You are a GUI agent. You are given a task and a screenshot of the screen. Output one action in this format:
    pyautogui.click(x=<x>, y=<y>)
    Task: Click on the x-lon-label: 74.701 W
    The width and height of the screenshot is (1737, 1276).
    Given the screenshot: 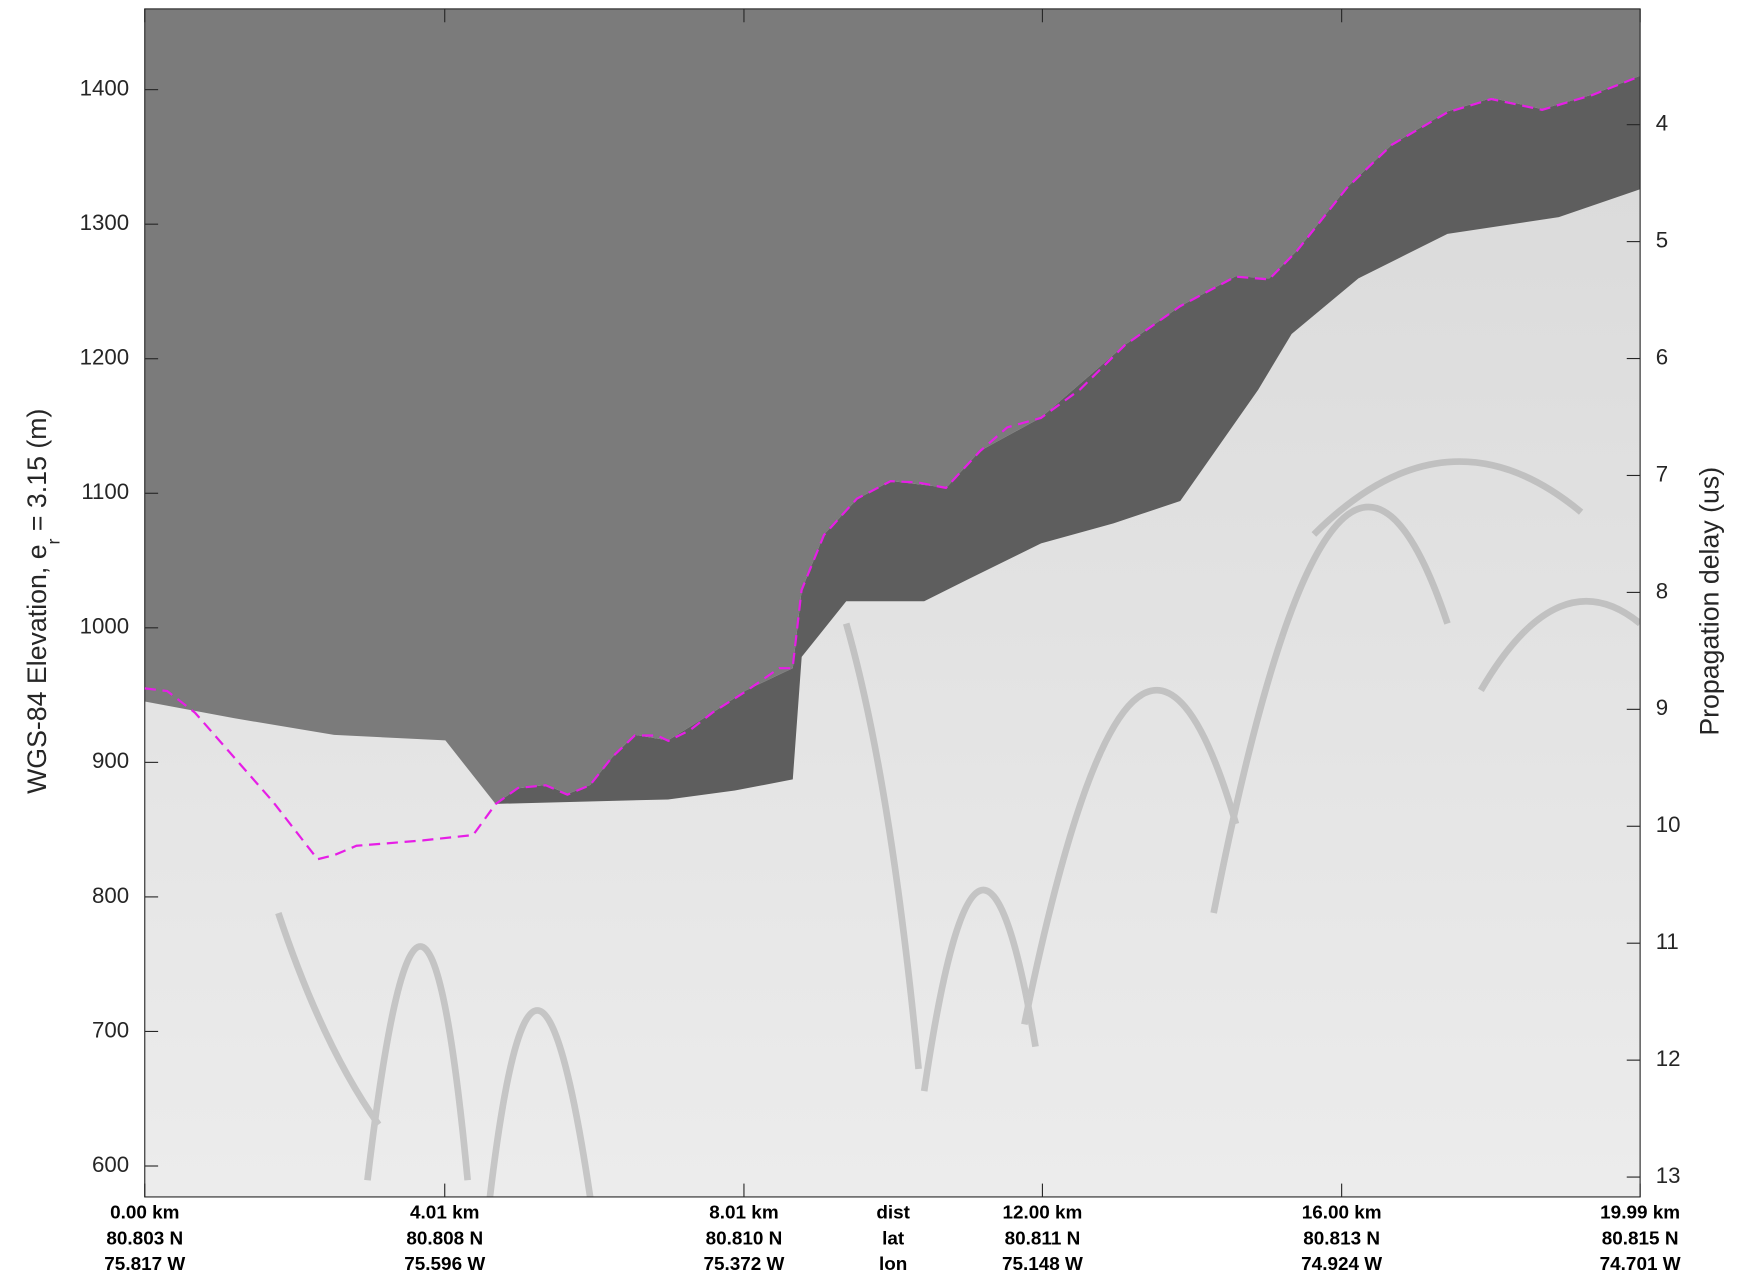 What is the action you would take?
    pyautogui.click(x=1640, y=1264)
    